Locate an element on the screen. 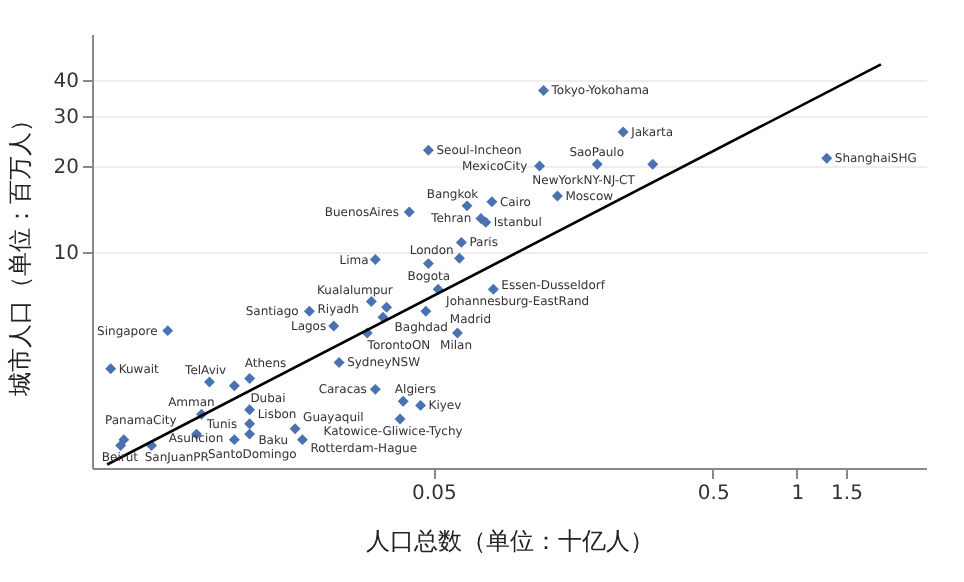 The height and width of the screenshot is (582, 964). x-axis-title: 人口总数（单位：十亿人） is located at coordinates (510, 541).